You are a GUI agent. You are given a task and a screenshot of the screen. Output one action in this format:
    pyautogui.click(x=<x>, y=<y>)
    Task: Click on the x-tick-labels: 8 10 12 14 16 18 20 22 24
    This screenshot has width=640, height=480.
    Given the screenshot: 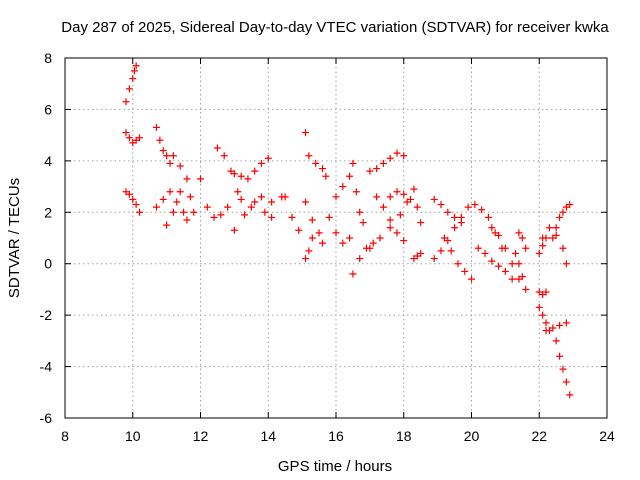 What is the action you would take?
    pyautogui.click(x=338, y=436)
    